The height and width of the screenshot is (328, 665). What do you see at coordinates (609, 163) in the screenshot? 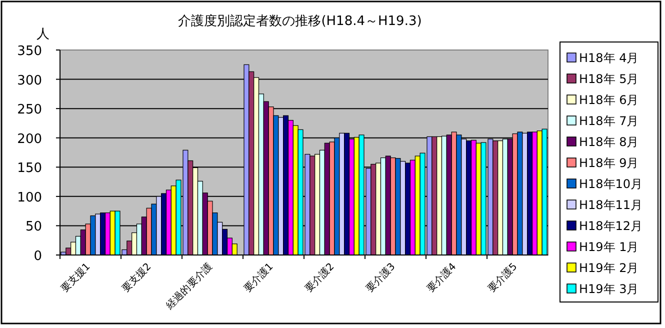
I see `legend-label: H18年 9月` at bounding box center [609, 163].